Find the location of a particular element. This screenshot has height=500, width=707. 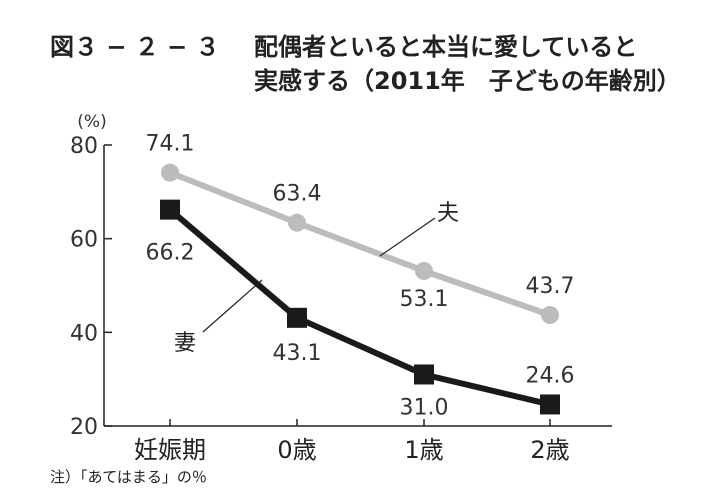

data-label: 53.1 is located at coordinates (424, 299).